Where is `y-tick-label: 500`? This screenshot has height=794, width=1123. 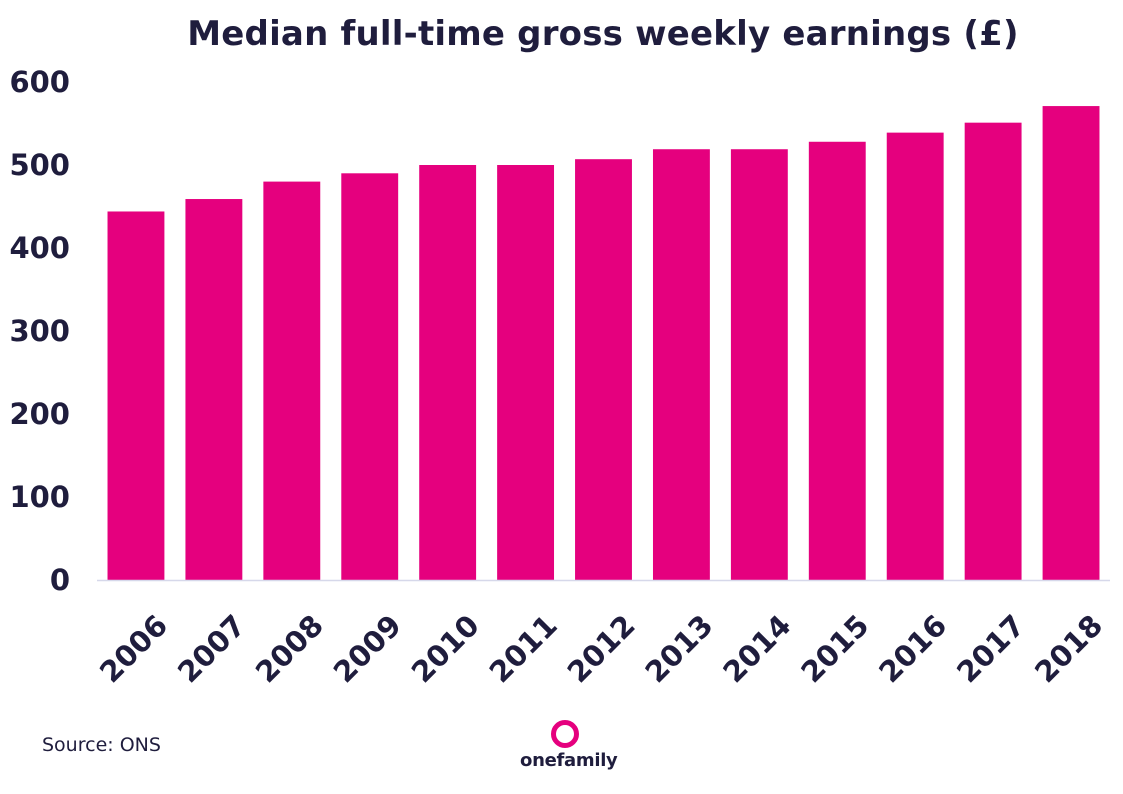 y-tick-label: 500 is located at coordinates (39, 165).